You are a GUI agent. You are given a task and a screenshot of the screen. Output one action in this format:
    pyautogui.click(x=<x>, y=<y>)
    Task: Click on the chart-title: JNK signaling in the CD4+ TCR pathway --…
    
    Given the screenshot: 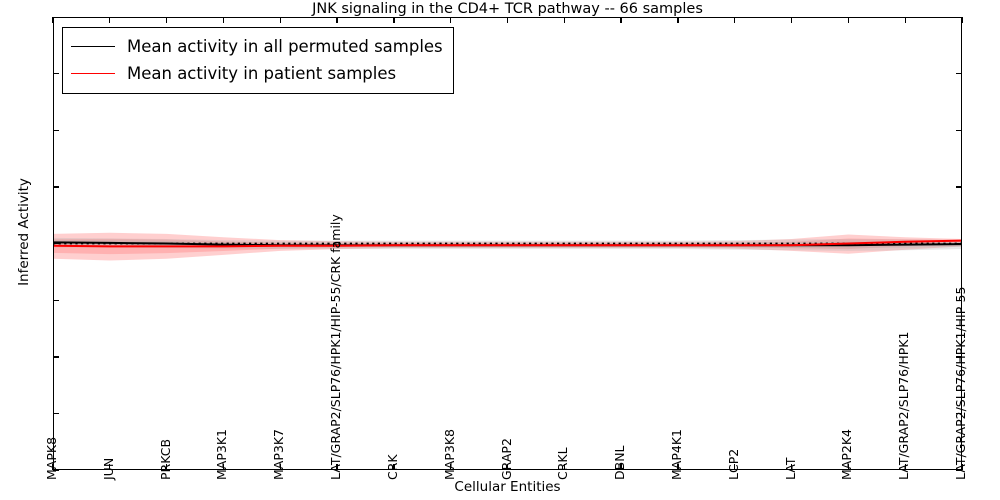 What is the action you would take?
    pyautogui.click(x=507, y=8)
    